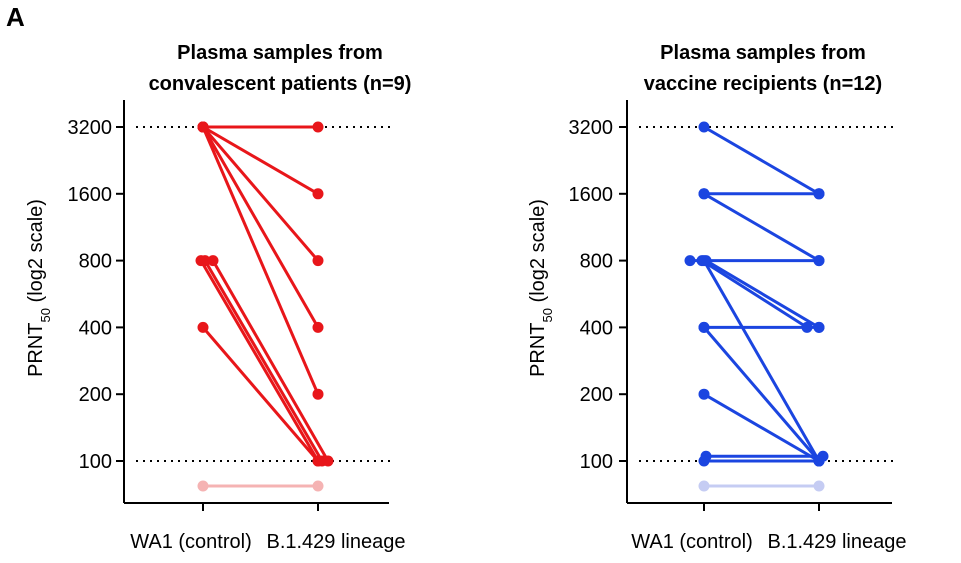 The image size is (961, 563). I want to click on panel-label: A, so click(15, 17).